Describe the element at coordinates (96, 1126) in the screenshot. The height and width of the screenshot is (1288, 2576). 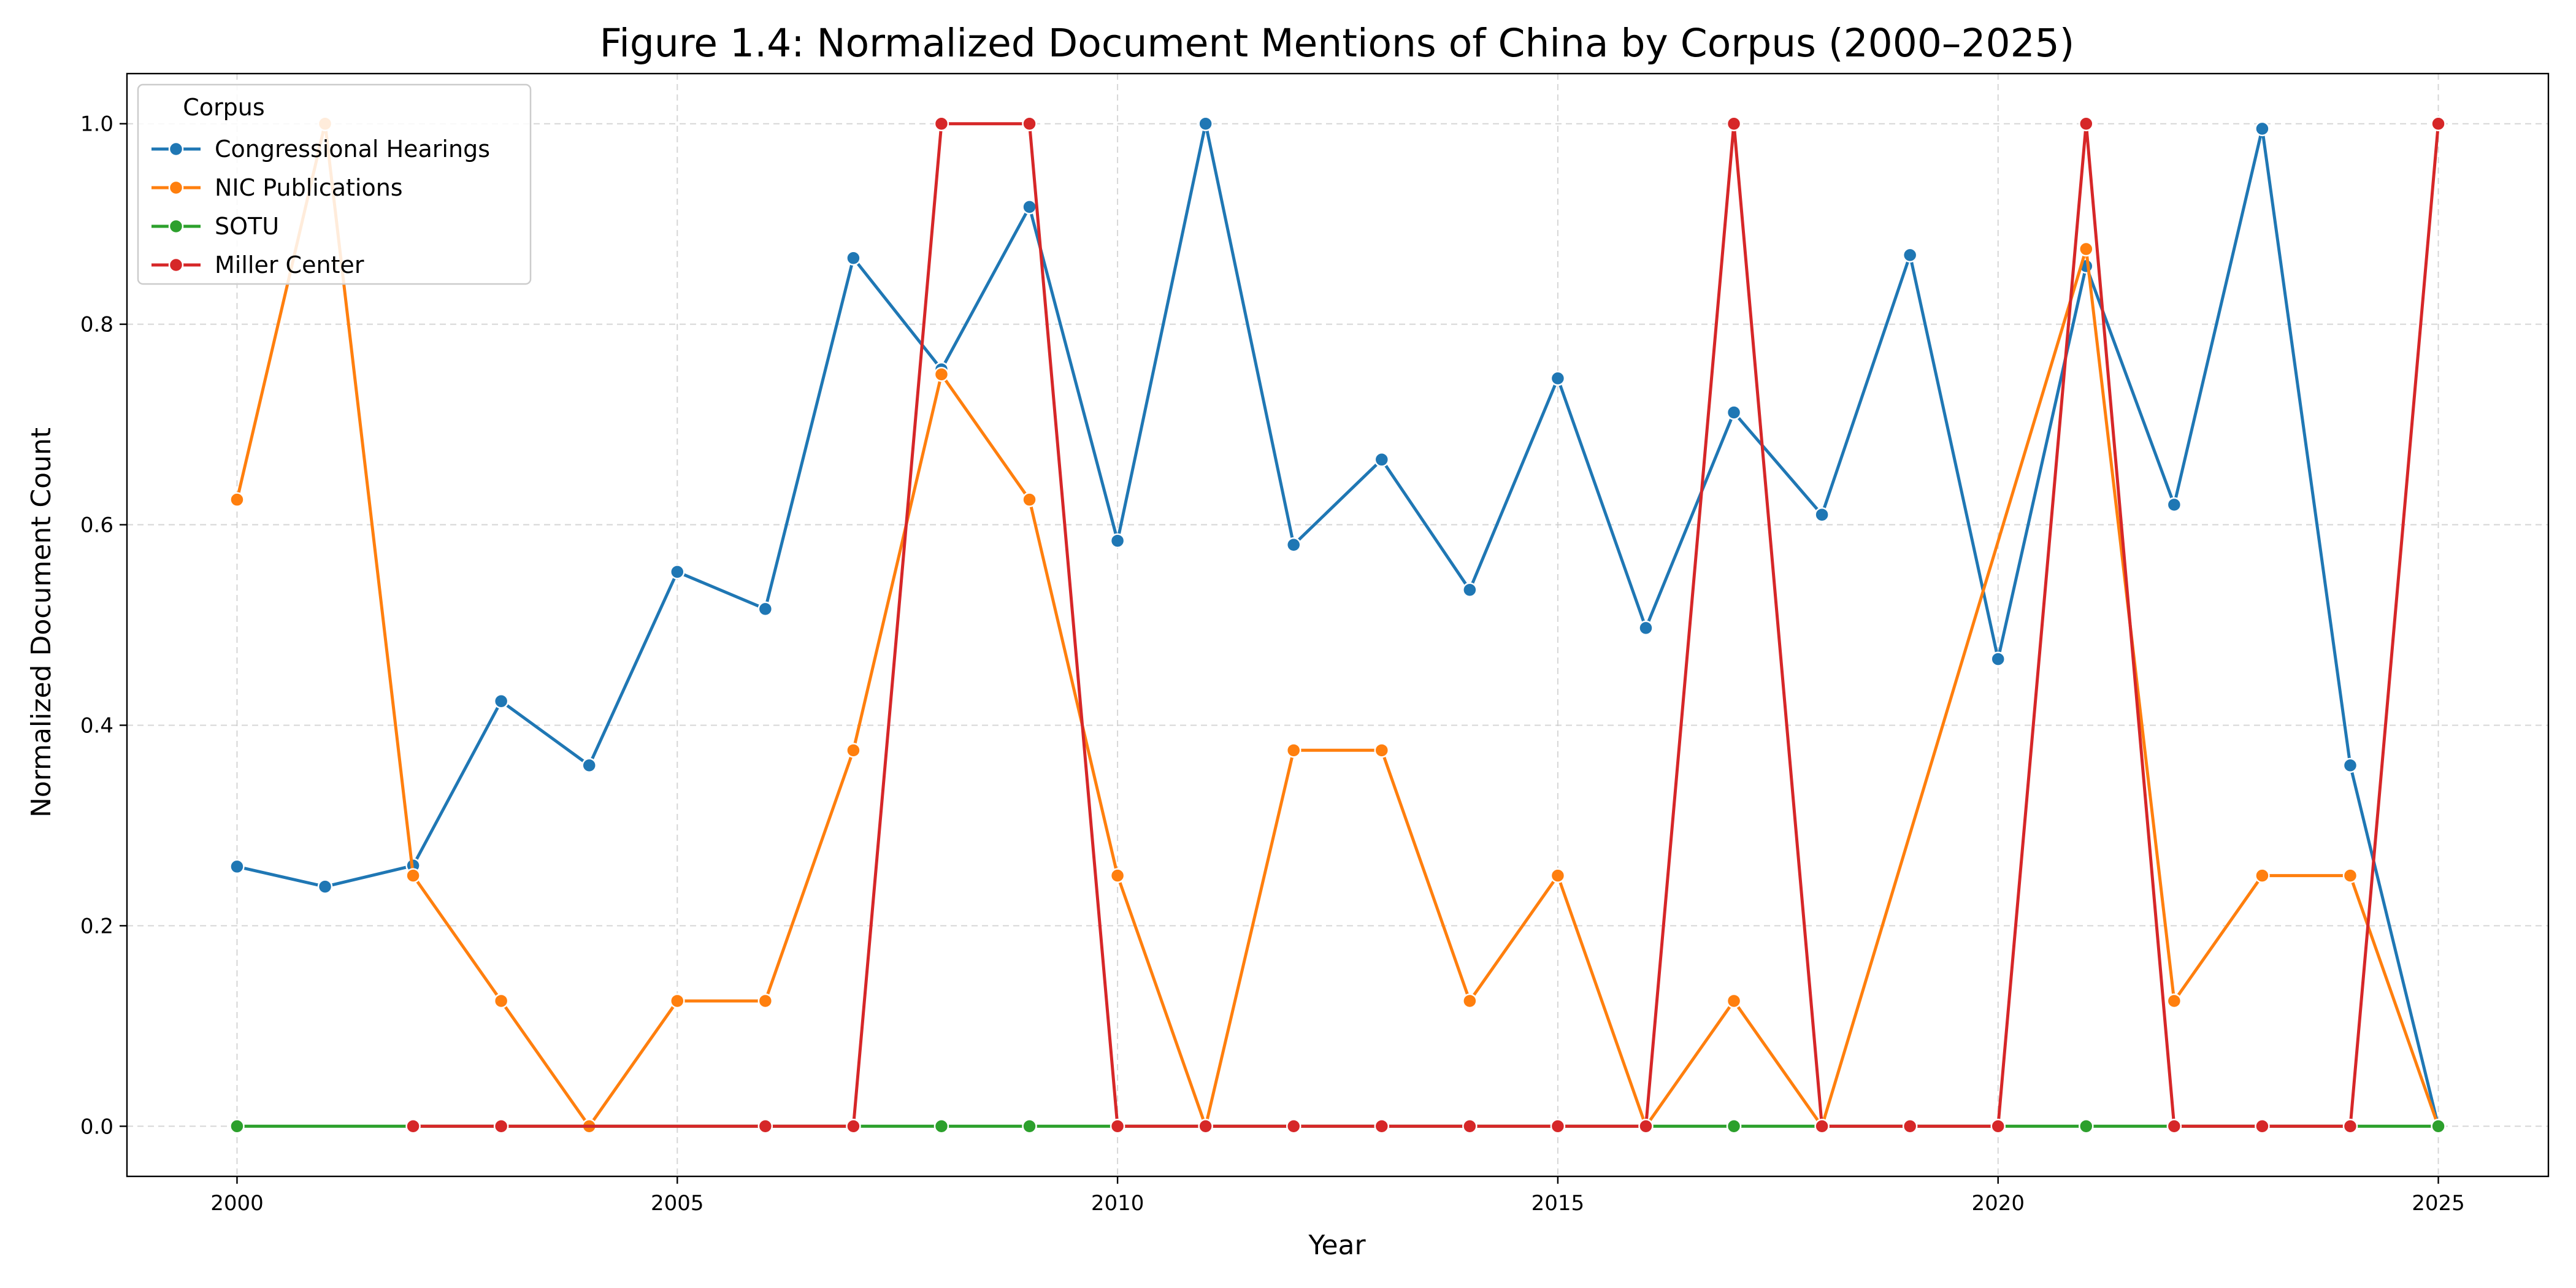
I see `y-tick-label: 0.0` at that location.